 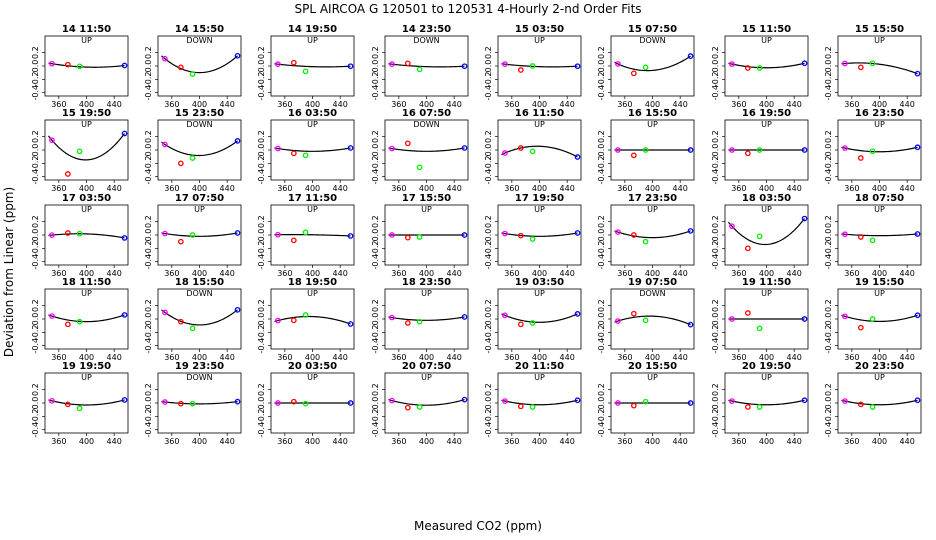 I want to click on panel-label: 14 23:50, so click(x=426, y=29).